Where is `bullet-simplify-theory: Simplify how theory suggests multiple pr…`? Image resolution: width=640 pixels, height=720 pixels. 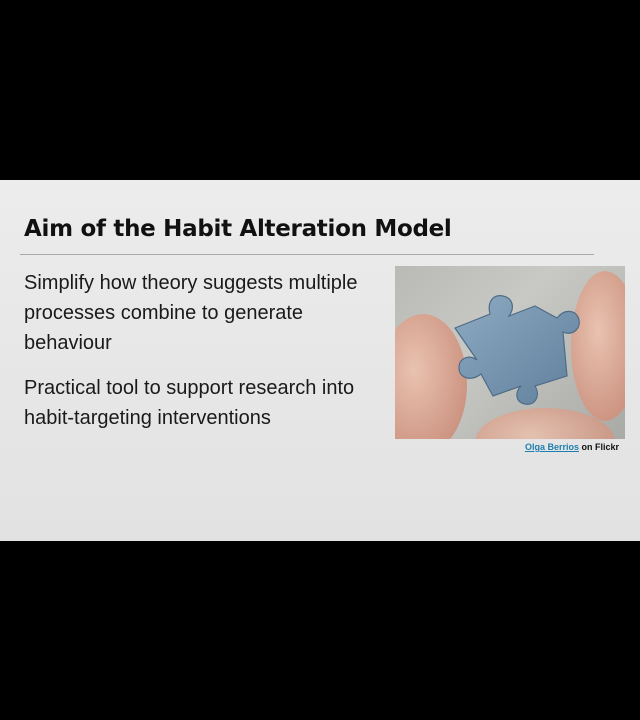
bullet-simplify-theory: Simplify how theory suggests multiple pr… is located at coordinates (191, 313).